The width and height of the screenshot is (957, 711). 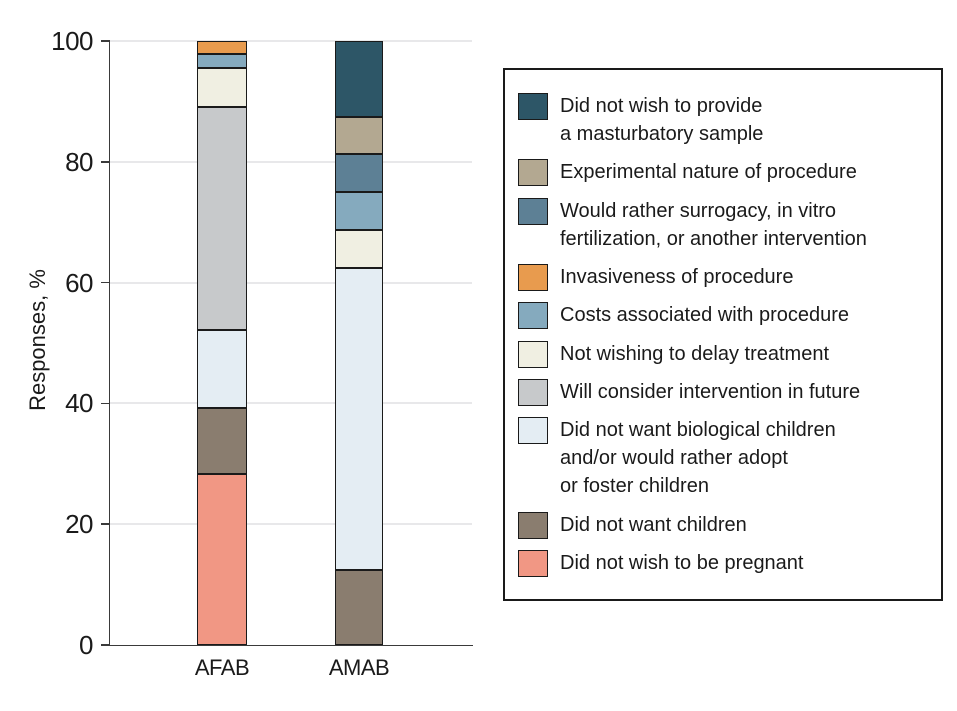 I want to click on legend-label: Costs associated with procedure, so click(x=705, y=315).